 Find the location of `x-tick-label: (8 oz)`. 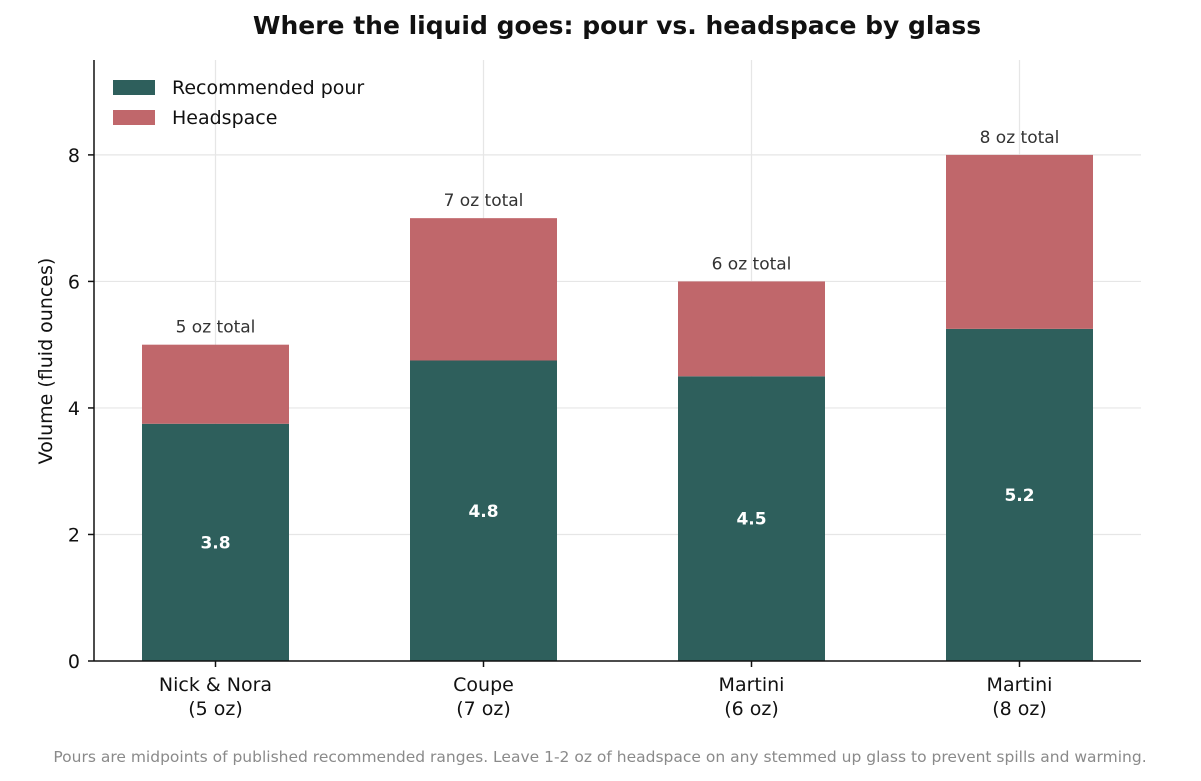

x-tick-label: (8 oz) is located at coordinates (1019, 709).